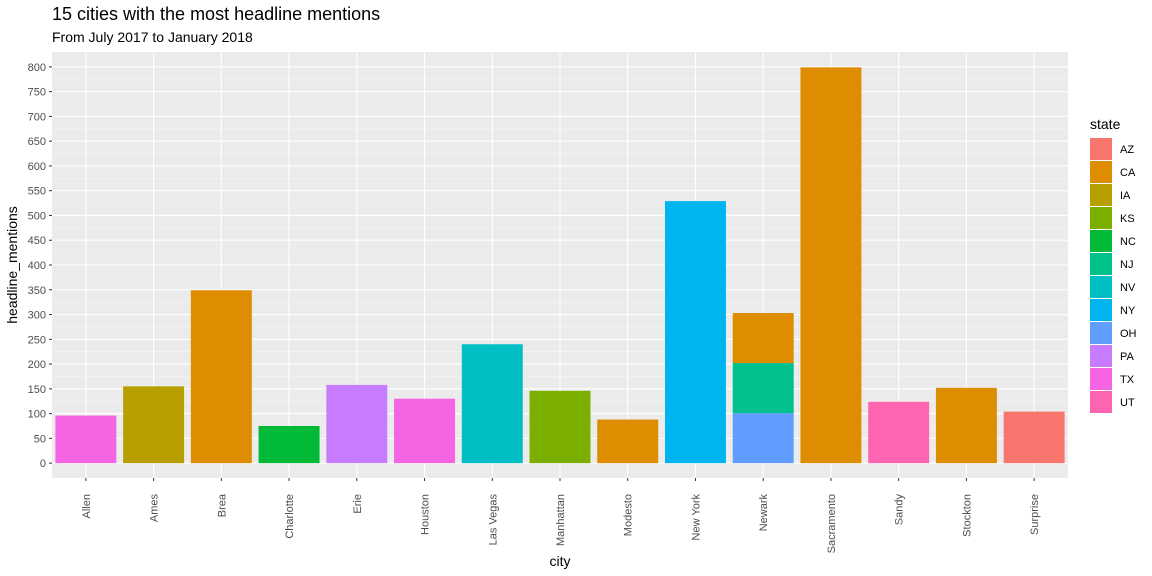  What do you see at coordinates (560, 561) in the screenshot?
I see `x-axis-title: city` at bounding box center [560, 561].